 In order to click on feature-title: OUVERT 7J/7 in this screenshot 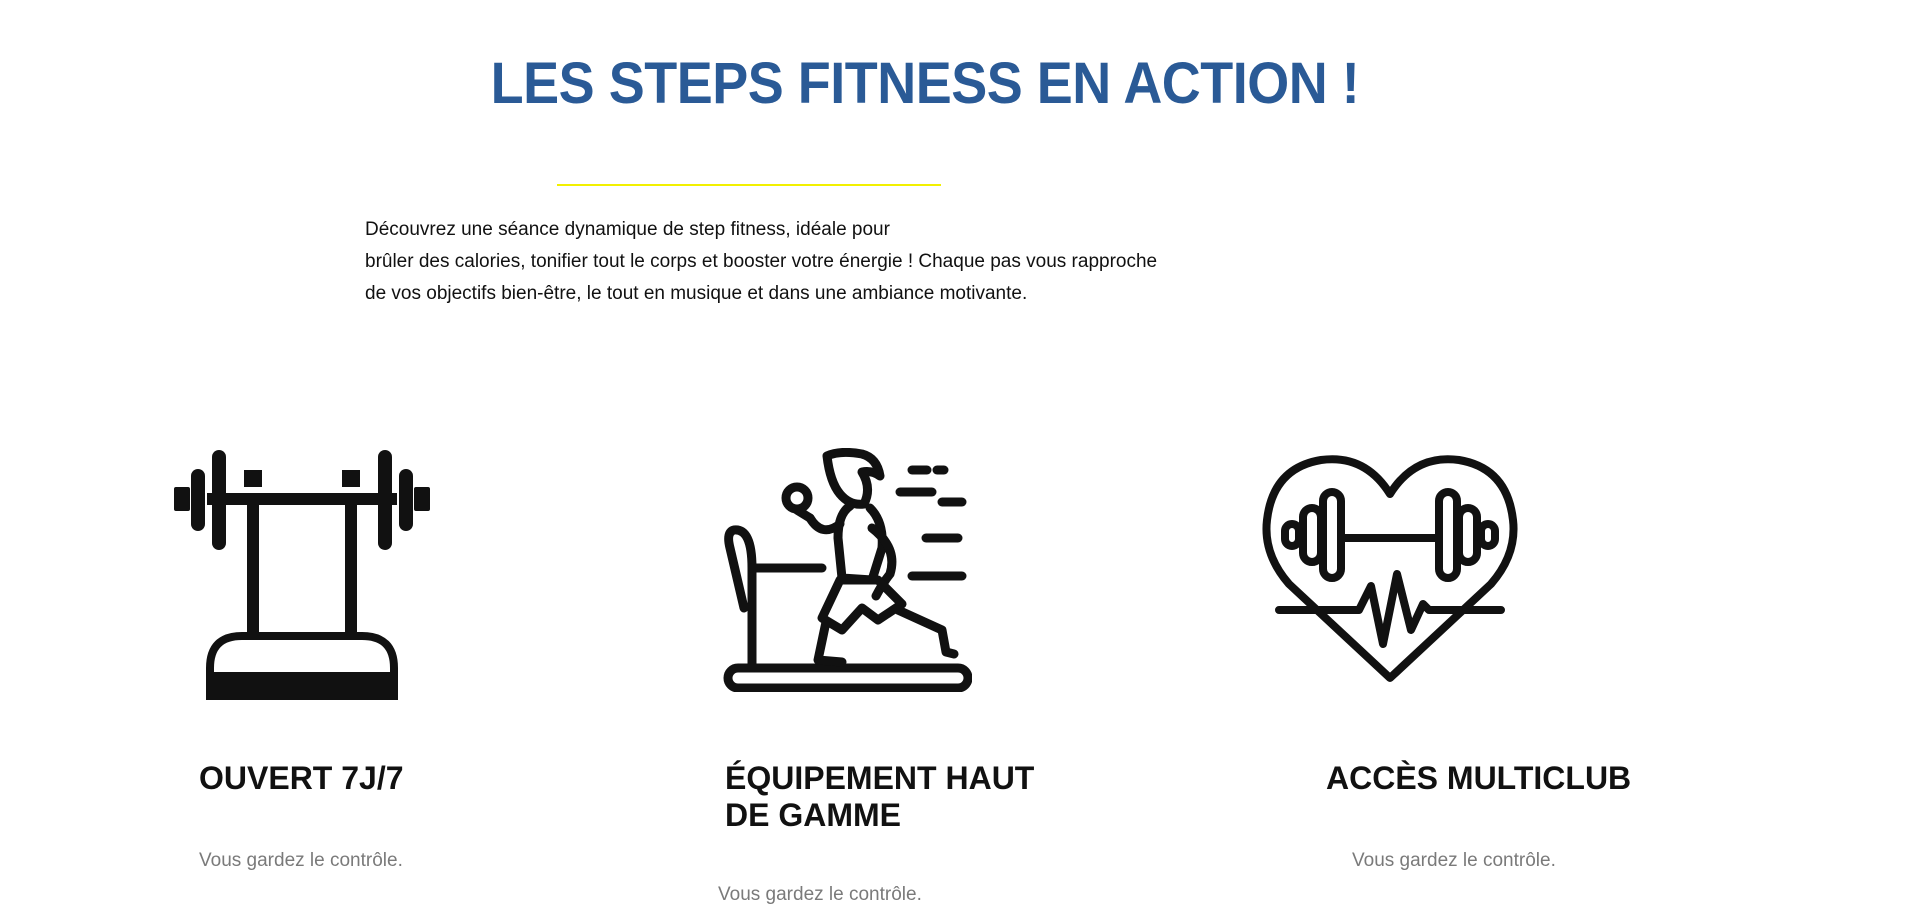, I will do `click(301, 778)`.